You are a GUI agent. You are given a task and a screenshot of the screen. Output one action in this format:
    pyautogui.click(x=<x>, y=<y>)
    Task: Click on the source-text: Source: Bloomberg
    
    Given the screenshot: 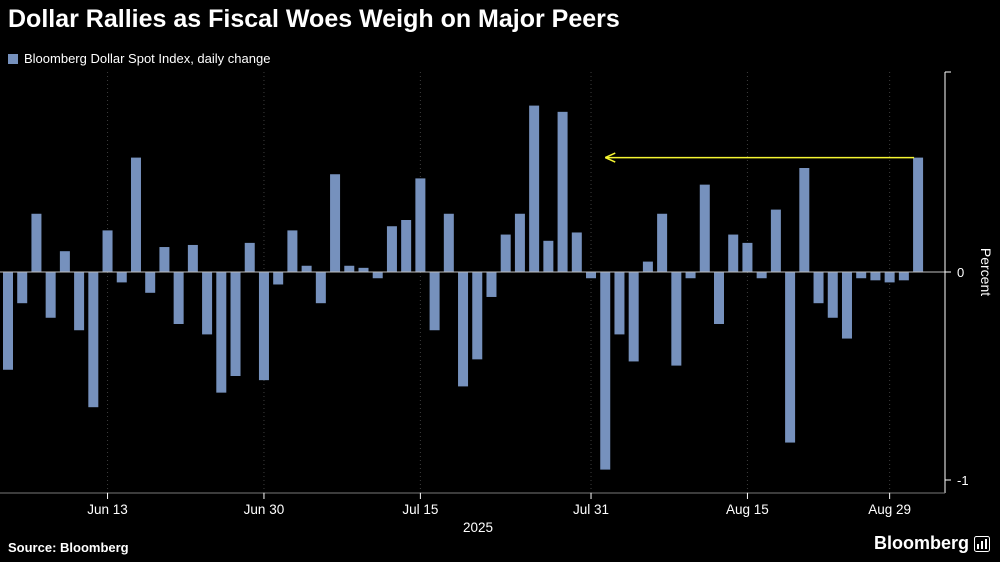 What is the action you would take?
    pyautogui.click(x=68, y=547)
    